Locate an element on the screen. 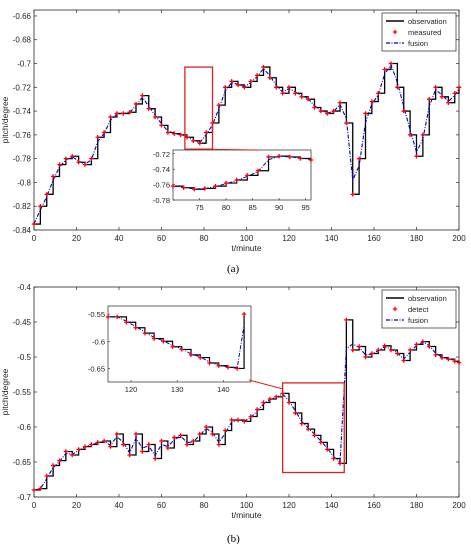  x-tick-label: 100 is located at coordinates (247, 238).